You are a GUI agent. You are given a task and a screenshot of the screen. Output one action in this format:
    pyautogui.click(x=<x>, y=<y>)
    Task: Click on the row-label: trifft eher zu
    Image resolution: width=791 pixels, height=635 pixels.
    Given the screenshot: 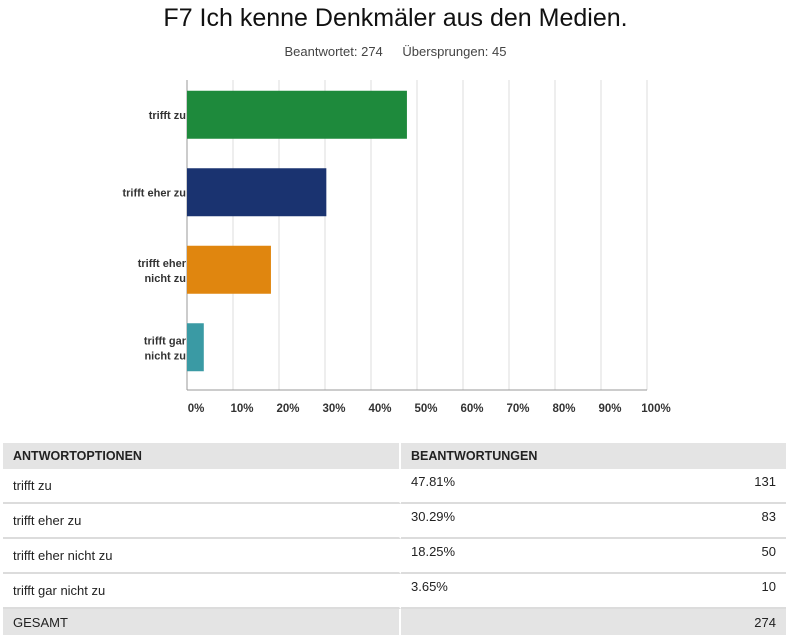 What is the action you would take?
    pyautogui.click(x=202, y=521)
    